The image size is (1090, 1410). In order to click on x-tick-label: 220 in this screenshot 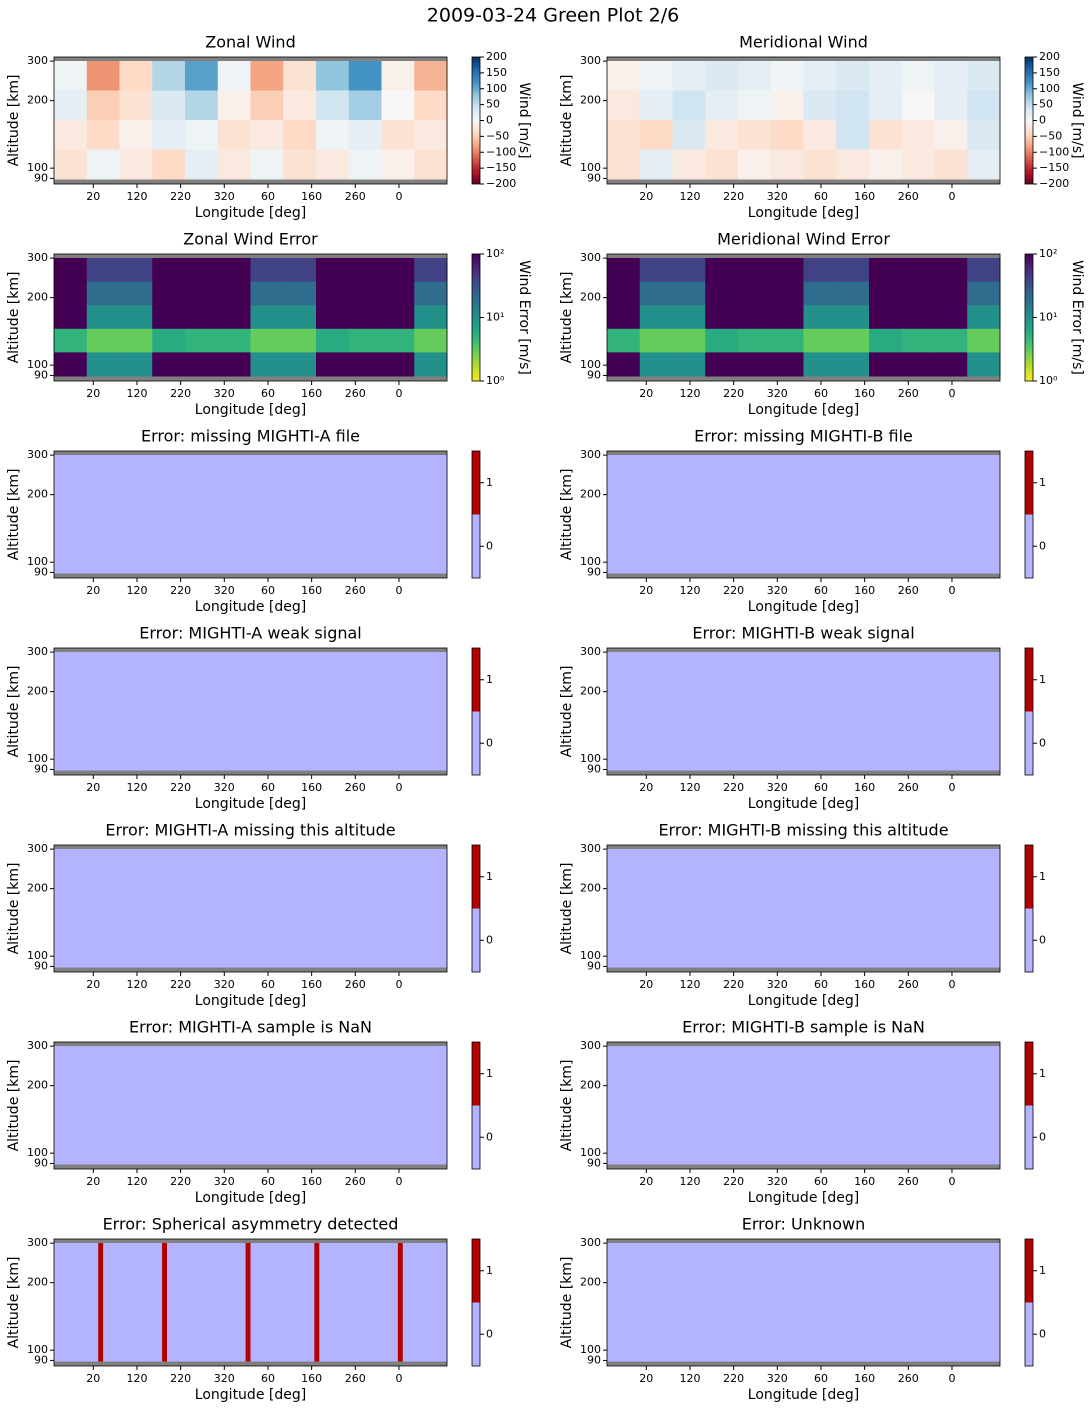, I will do `click(180, 590)`.